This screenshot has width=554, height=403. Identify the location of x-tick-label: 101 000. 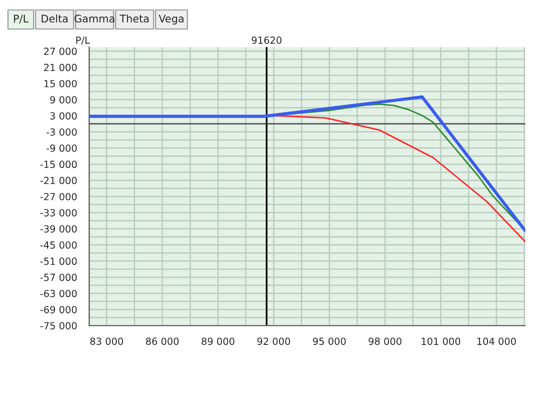
(441, 341).